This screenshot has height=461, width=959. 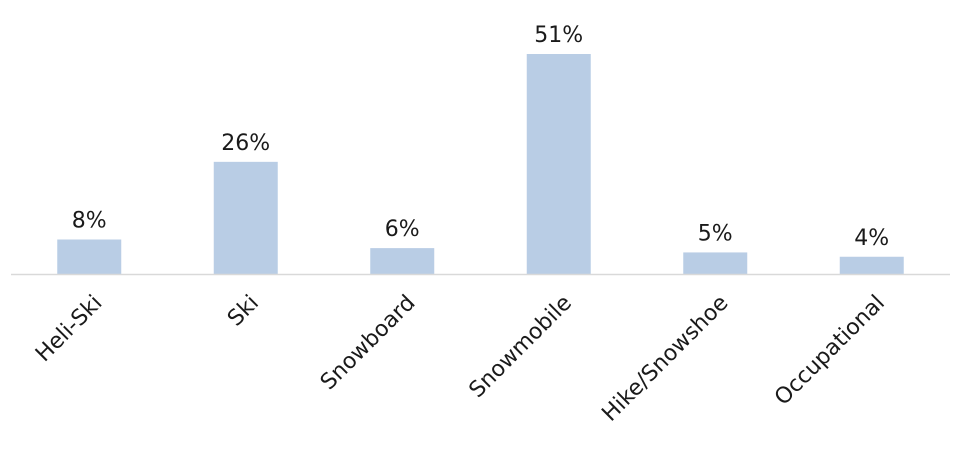 What do you see at coordinates (89, 220) in the screenshot?
I see `data-label-heli-ski: 8%` at bounding box center [89, 220].